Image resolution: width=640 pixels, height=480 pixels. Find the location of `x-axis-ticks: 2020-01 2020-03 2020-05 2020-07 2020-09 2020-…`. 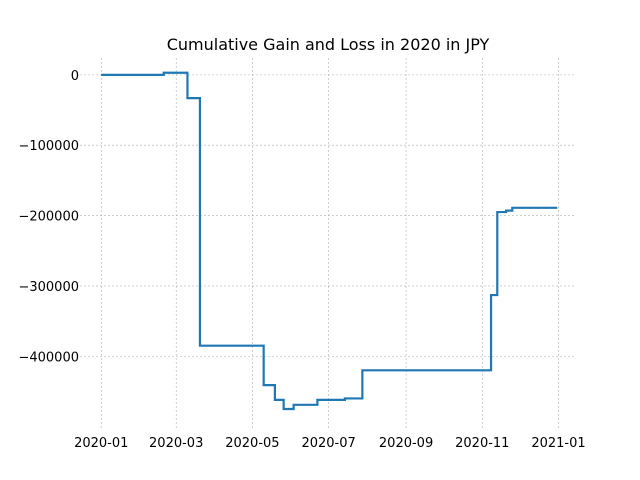

x-axis-ticks: 2020-01 2020-03 2020-05 2020-07 2020-09 2020-… is located at coordinates (330, 443).